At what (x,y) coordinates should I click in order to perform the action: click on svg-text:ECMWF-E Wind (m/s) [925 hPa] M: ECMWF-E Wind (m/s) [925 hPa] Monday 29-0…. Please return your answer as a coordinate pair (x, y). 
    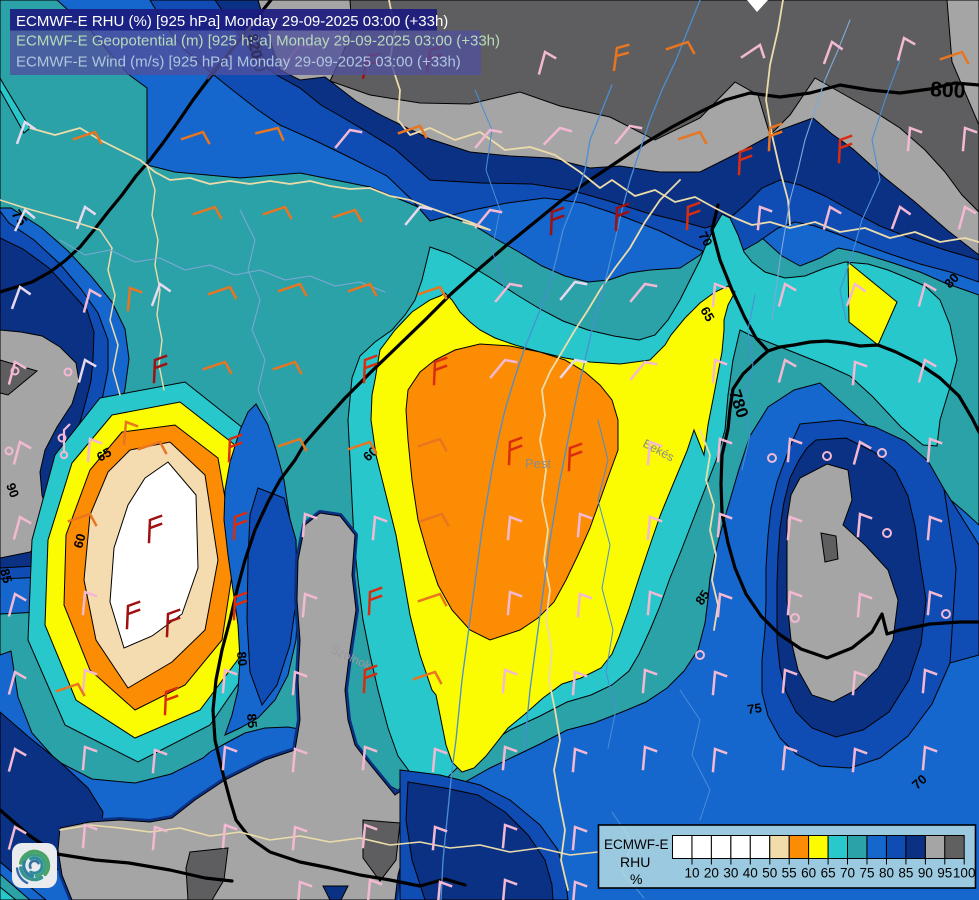
    Looking at the image, I should click on (238, 62).